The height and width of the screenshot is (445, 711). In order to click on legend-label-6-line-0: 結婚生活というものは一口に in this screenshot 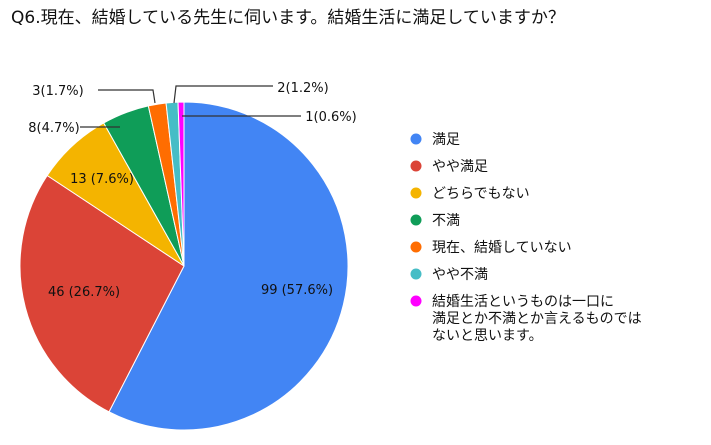, I will do `click(523, 302)`.